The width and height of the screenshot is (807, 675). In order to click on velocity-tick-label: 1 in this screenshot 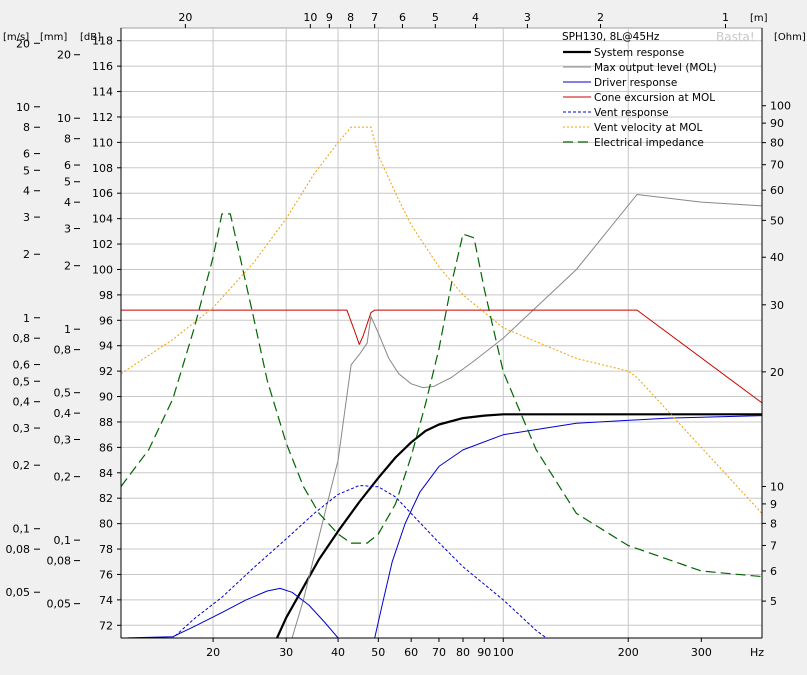, I will do `click(26, 318)`.